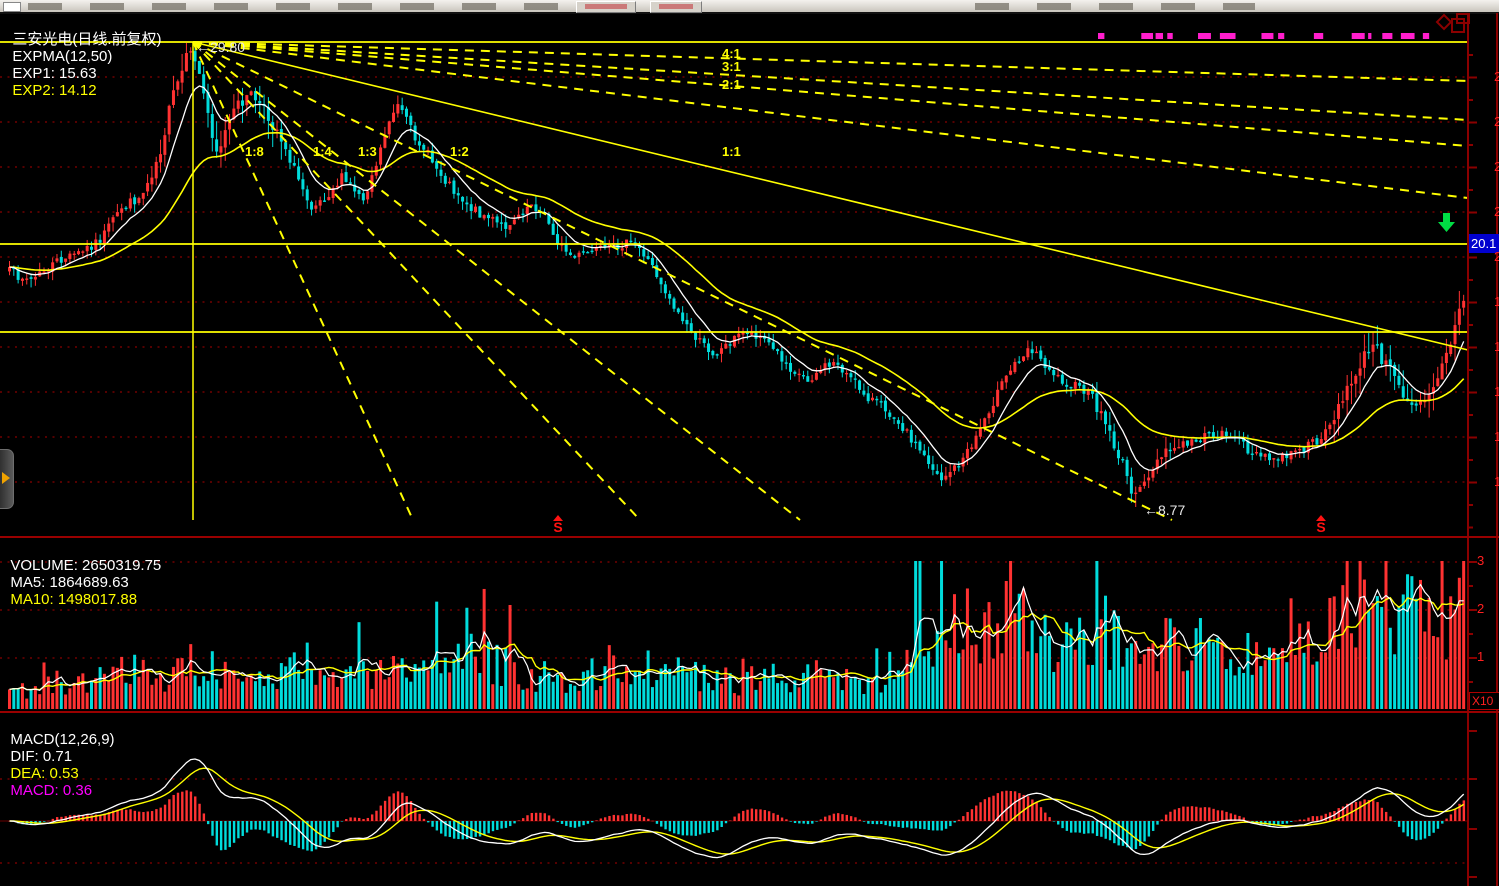  Describe the element at coordinates (62, 56) in the screenshot. I see `indicator-label: EXPMA(12,50)` at that location.